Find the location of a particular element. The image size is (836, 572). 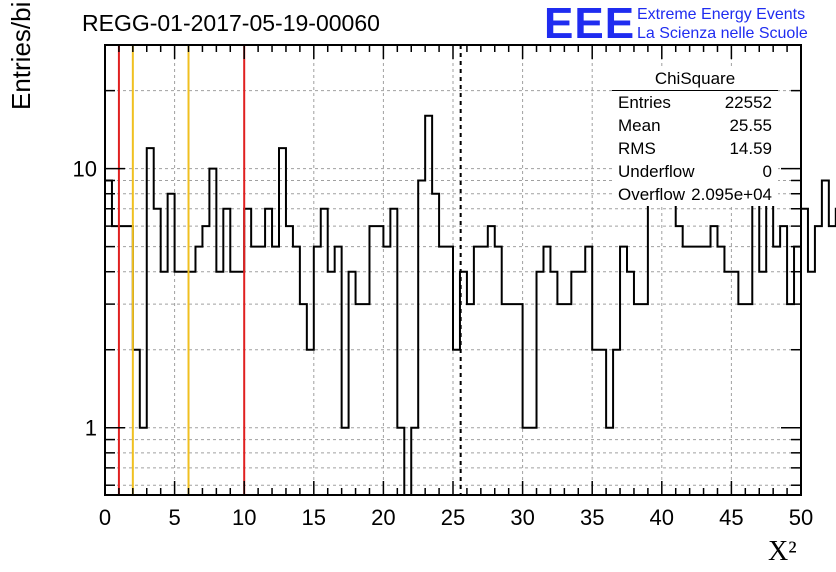

stats-title: ChiSquare is located at coordinates (695, 79).